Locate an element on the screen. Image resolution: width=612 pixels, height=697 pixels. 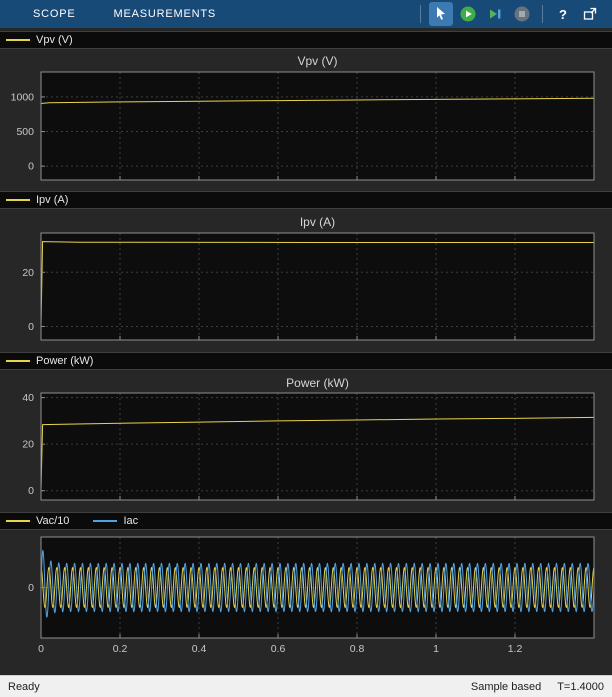
toolbar-actions: ? is located at coordinates (513, 14).